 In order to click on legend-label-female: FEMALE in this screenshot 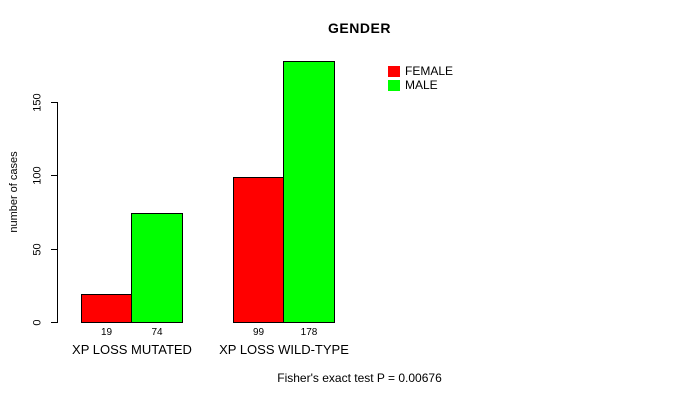, I will do `click(429, 71)`.